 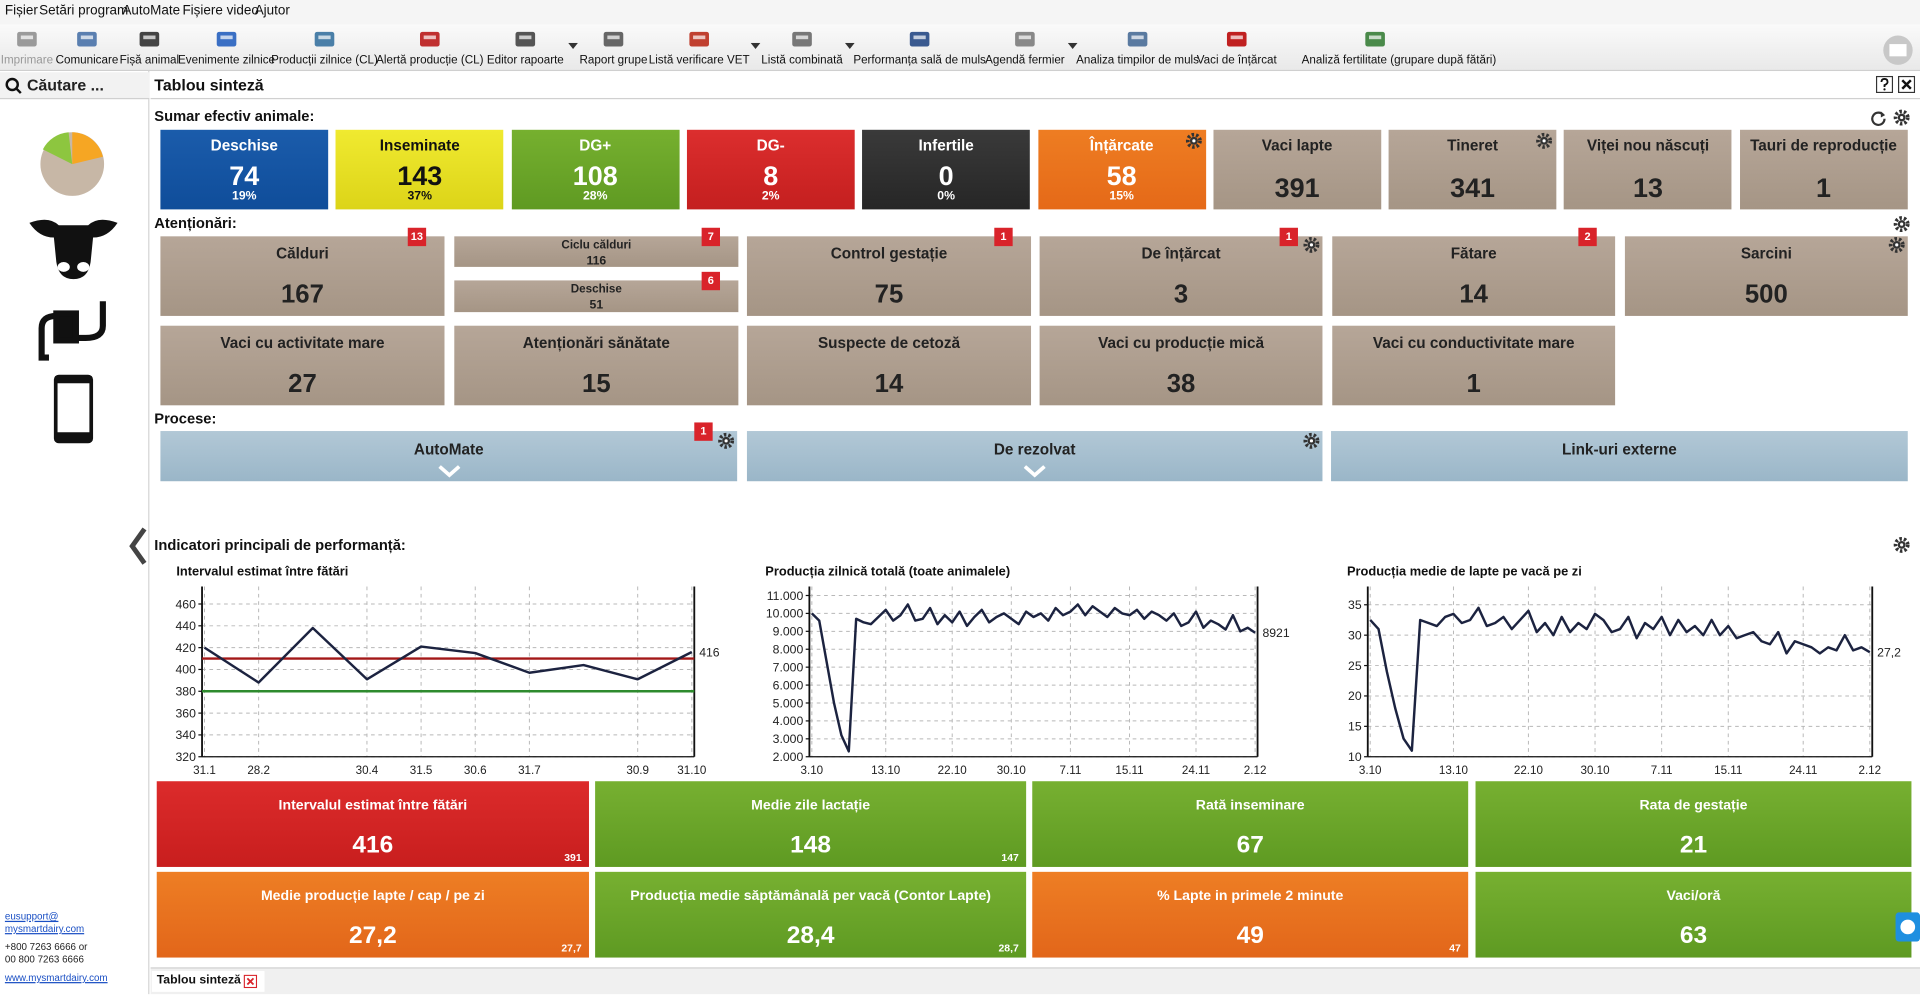 I want to click on refresh-button, so click(x=1878, y=117).